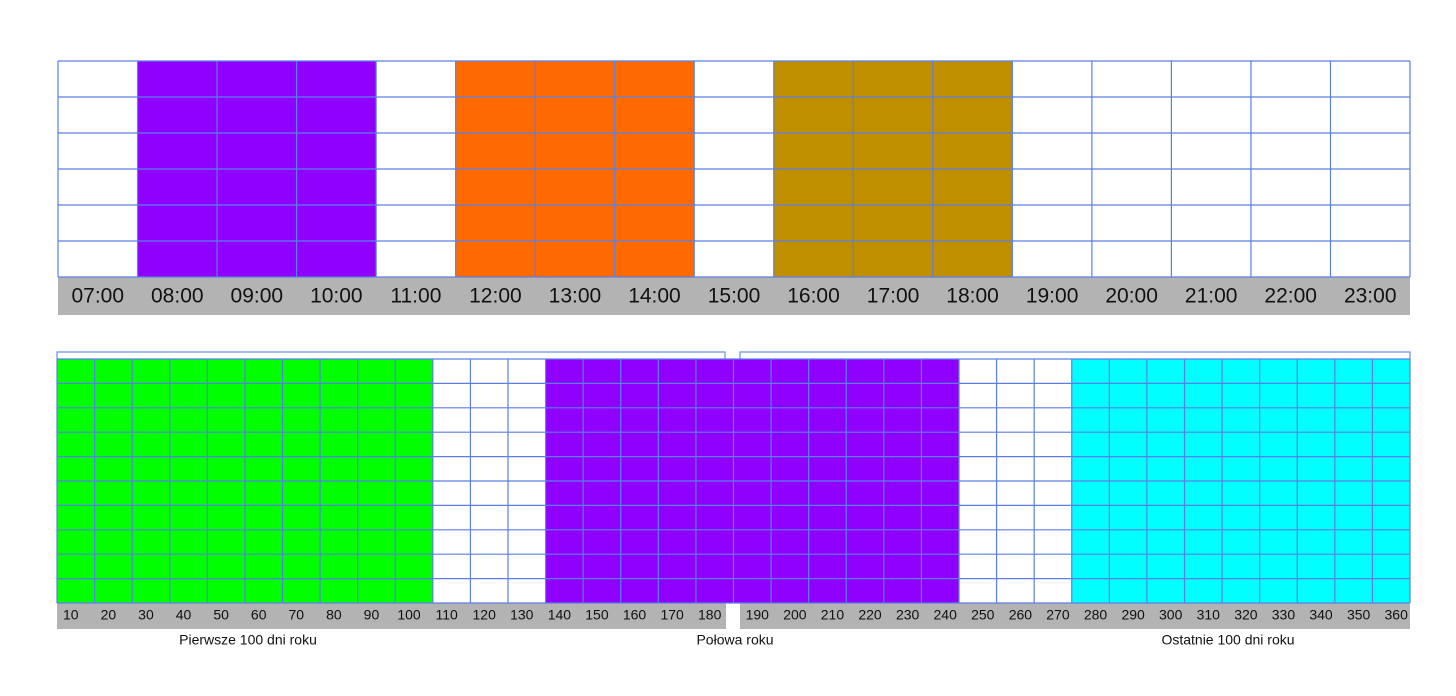  I want to click on day-label: 70, so click(297, 615).